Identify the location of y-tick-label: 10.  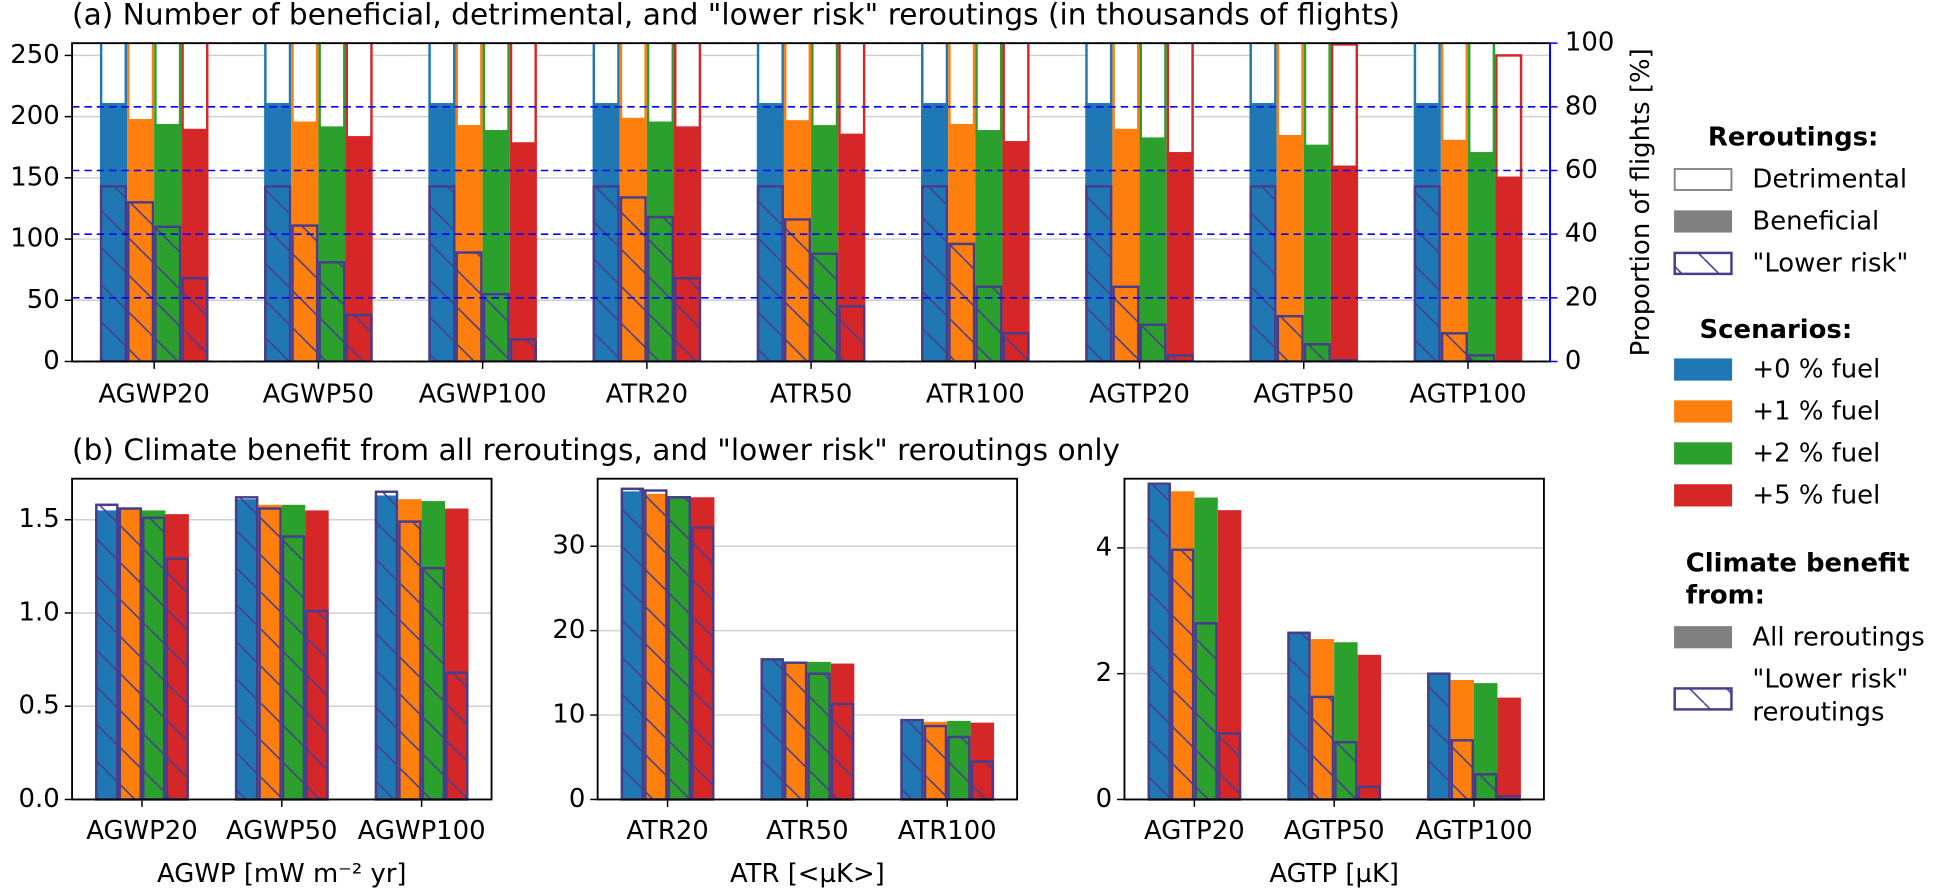
(568, 715).